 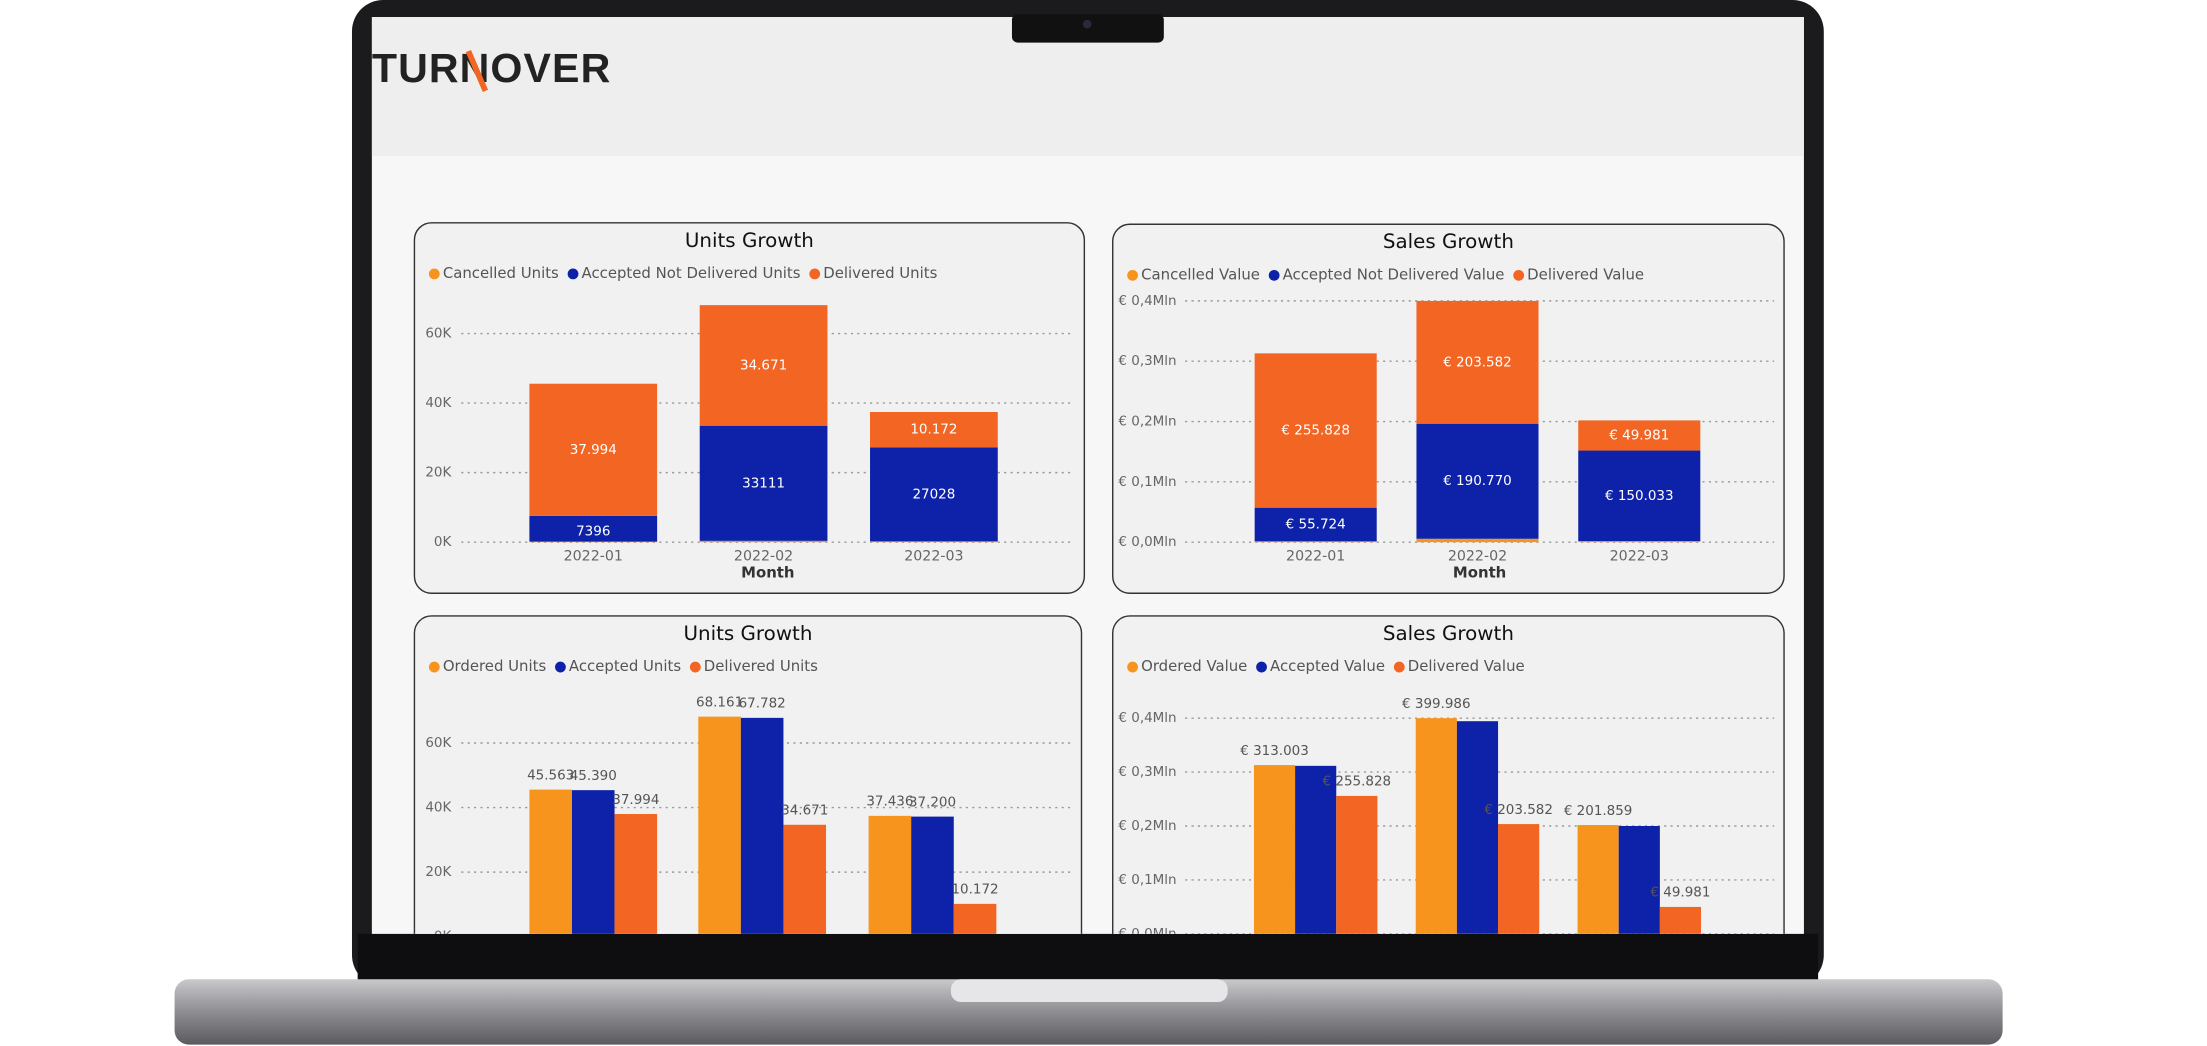 I want to click on data-label: 45.390, so click(x=593, y=776).